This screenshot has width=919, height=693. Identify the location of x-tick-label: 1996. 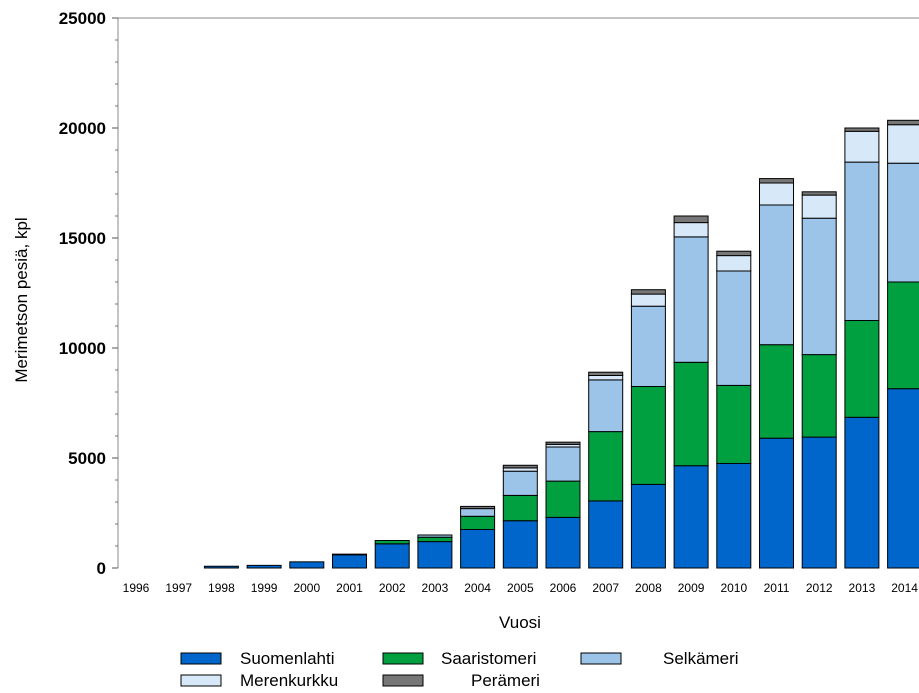
(136, 588).